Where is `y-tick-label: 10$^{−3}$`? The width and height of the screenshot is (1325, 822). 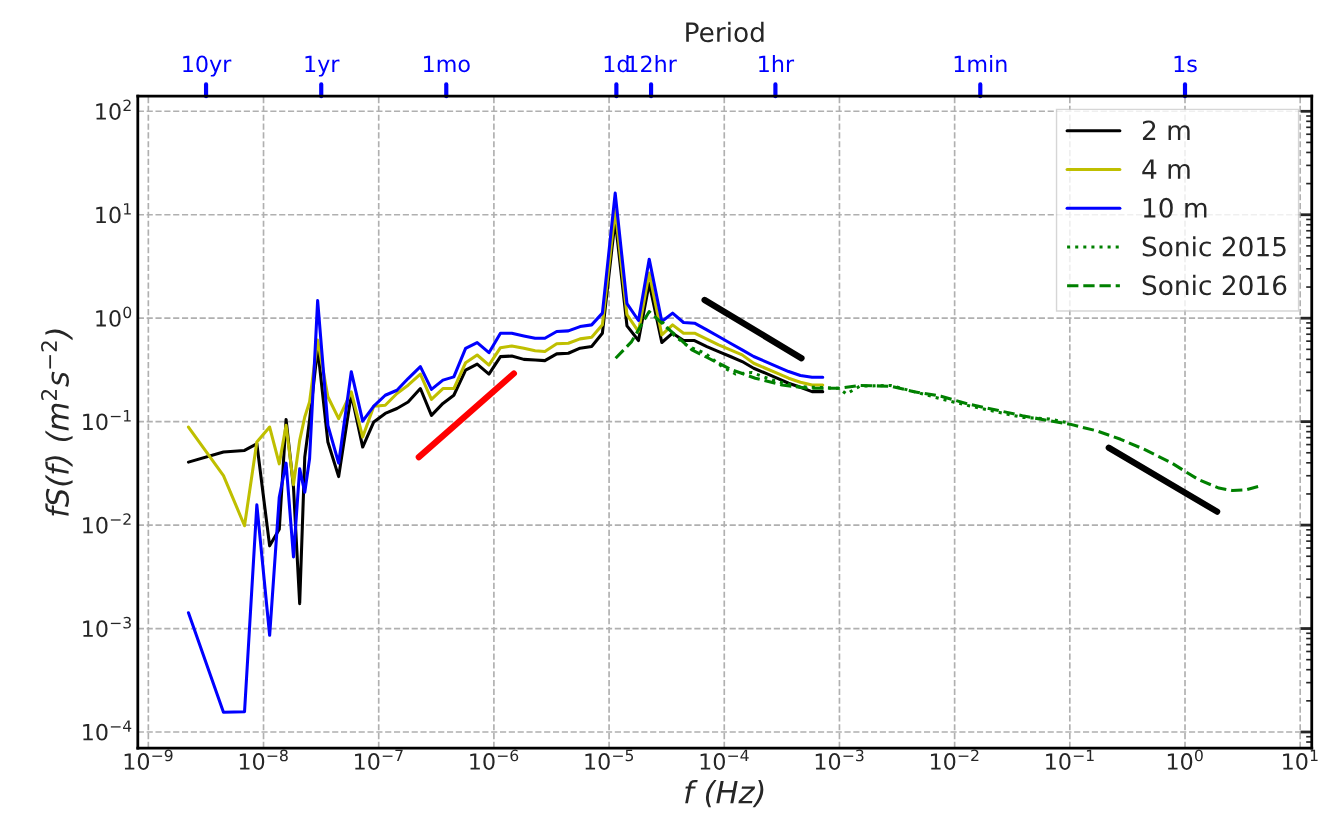 y-tick-label: 10$^{−3}$ is located at coordinates (107, 627).